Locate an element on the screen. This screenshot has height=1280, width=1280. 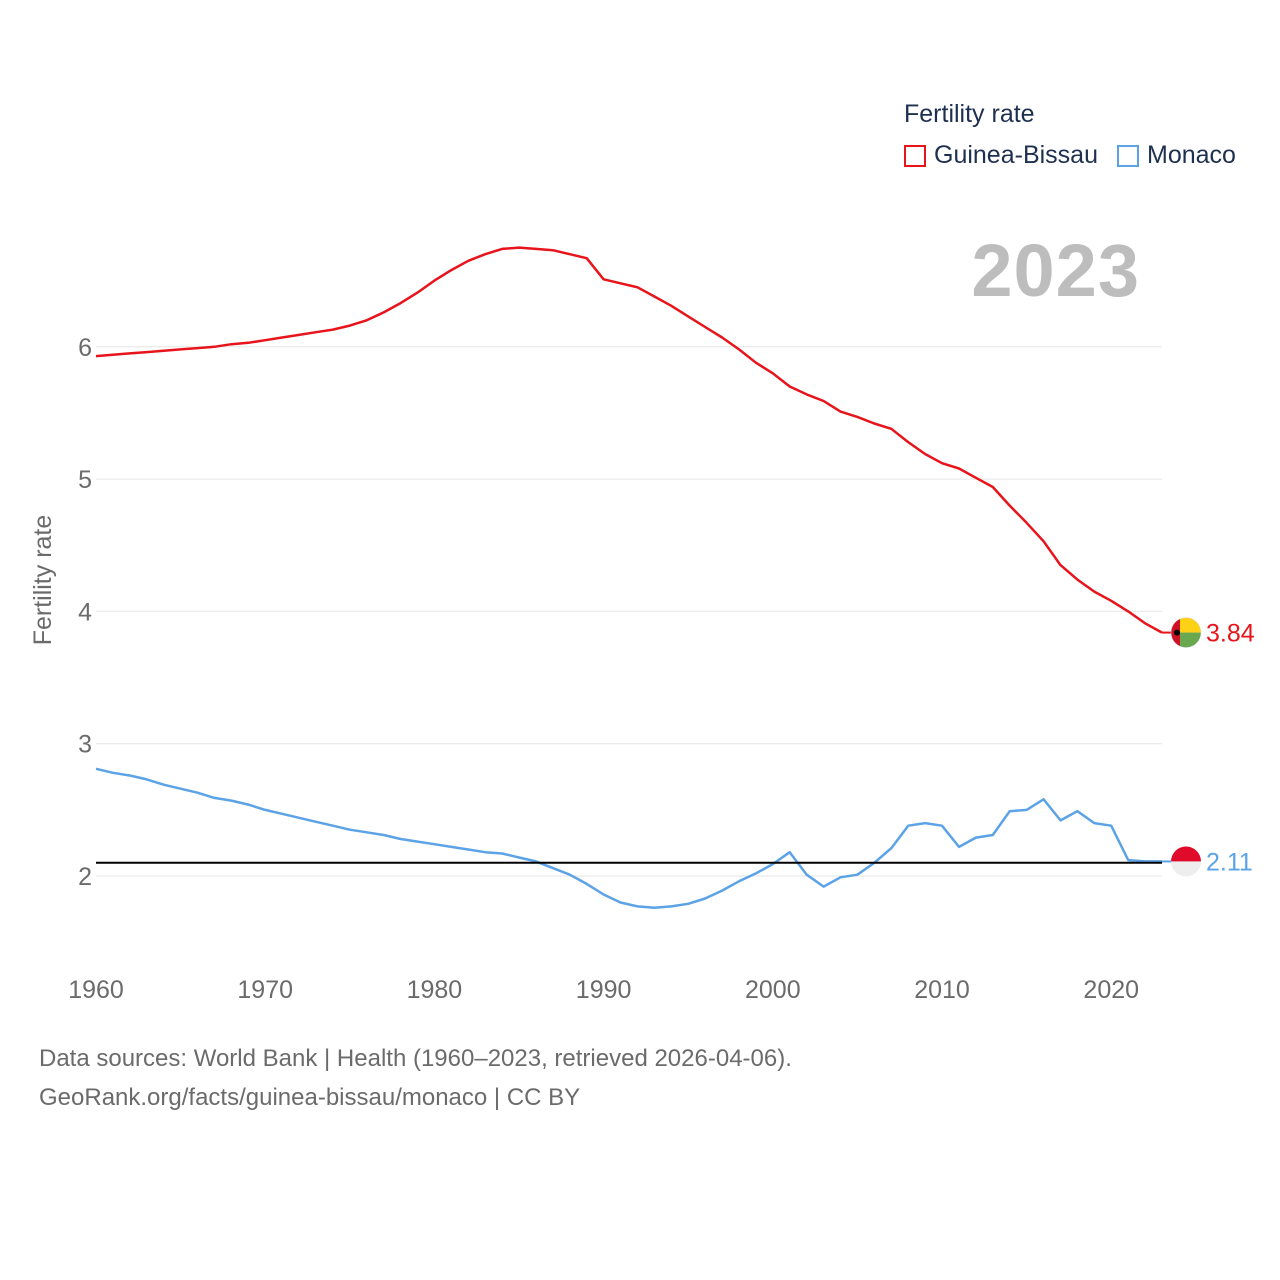
x-tick-label-1960: 1960 is located at coordinates (96, 990).